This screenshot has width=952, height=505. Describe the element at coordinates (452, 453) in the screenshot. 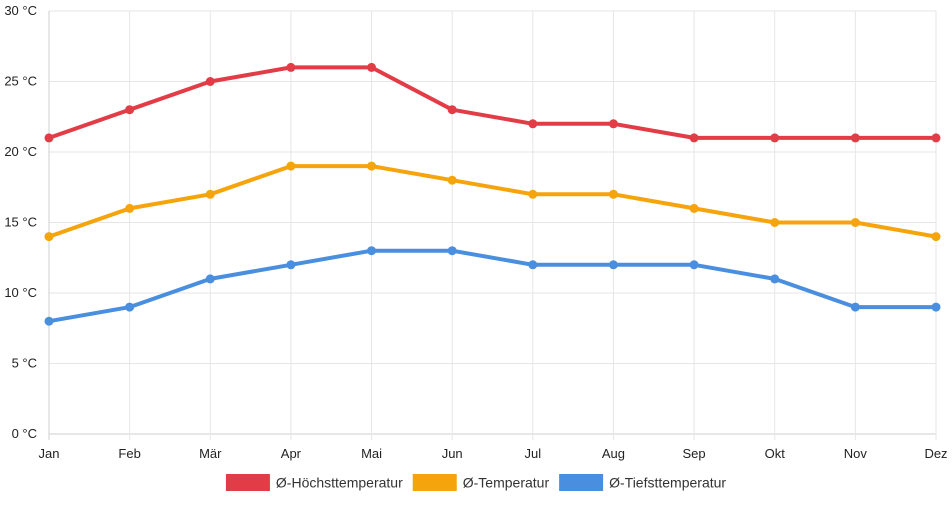

I see `x-tick-label: Jun` at that location.